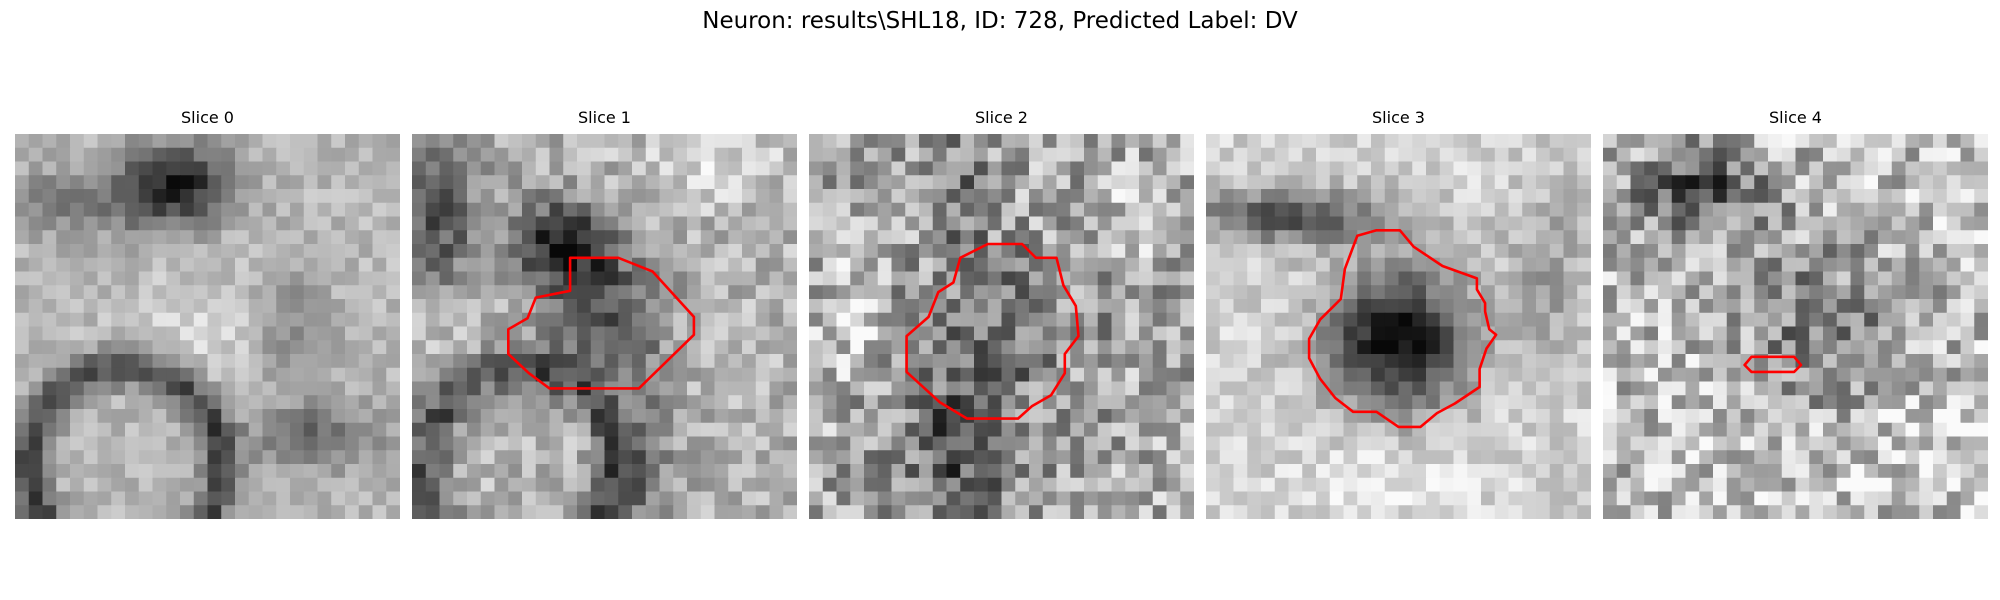 The width and height of the screenshot is (2000, 600). What do you see at coordinates (207, 117) in the screenshot?
I see `slice-title: Slice 0` at bounding box center [207, 117].